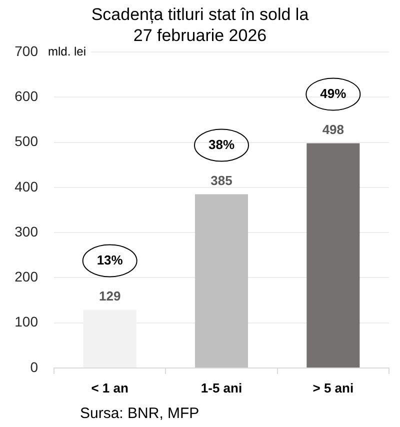 The height and width of the screenshot is (427, 400). Describe the element at coordinates (110, 260) in the screenshot. I see `annotation: 13%` at that location.